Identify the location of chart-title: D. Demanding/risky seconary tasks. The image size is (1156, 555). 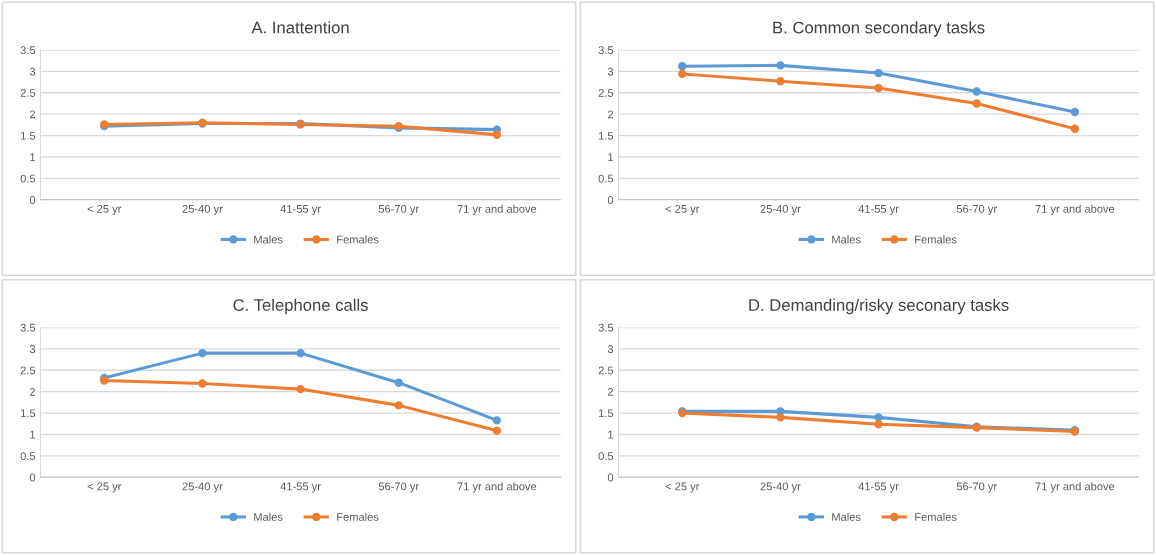
(879, 306).